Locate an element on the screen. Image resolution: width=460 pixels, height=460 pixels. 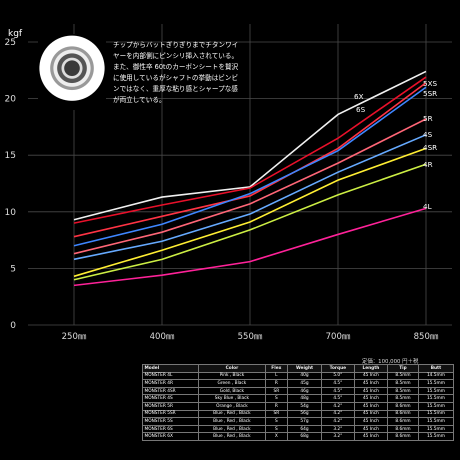
x-tick-label: 550㎜ is located at coordinates (250, 337).